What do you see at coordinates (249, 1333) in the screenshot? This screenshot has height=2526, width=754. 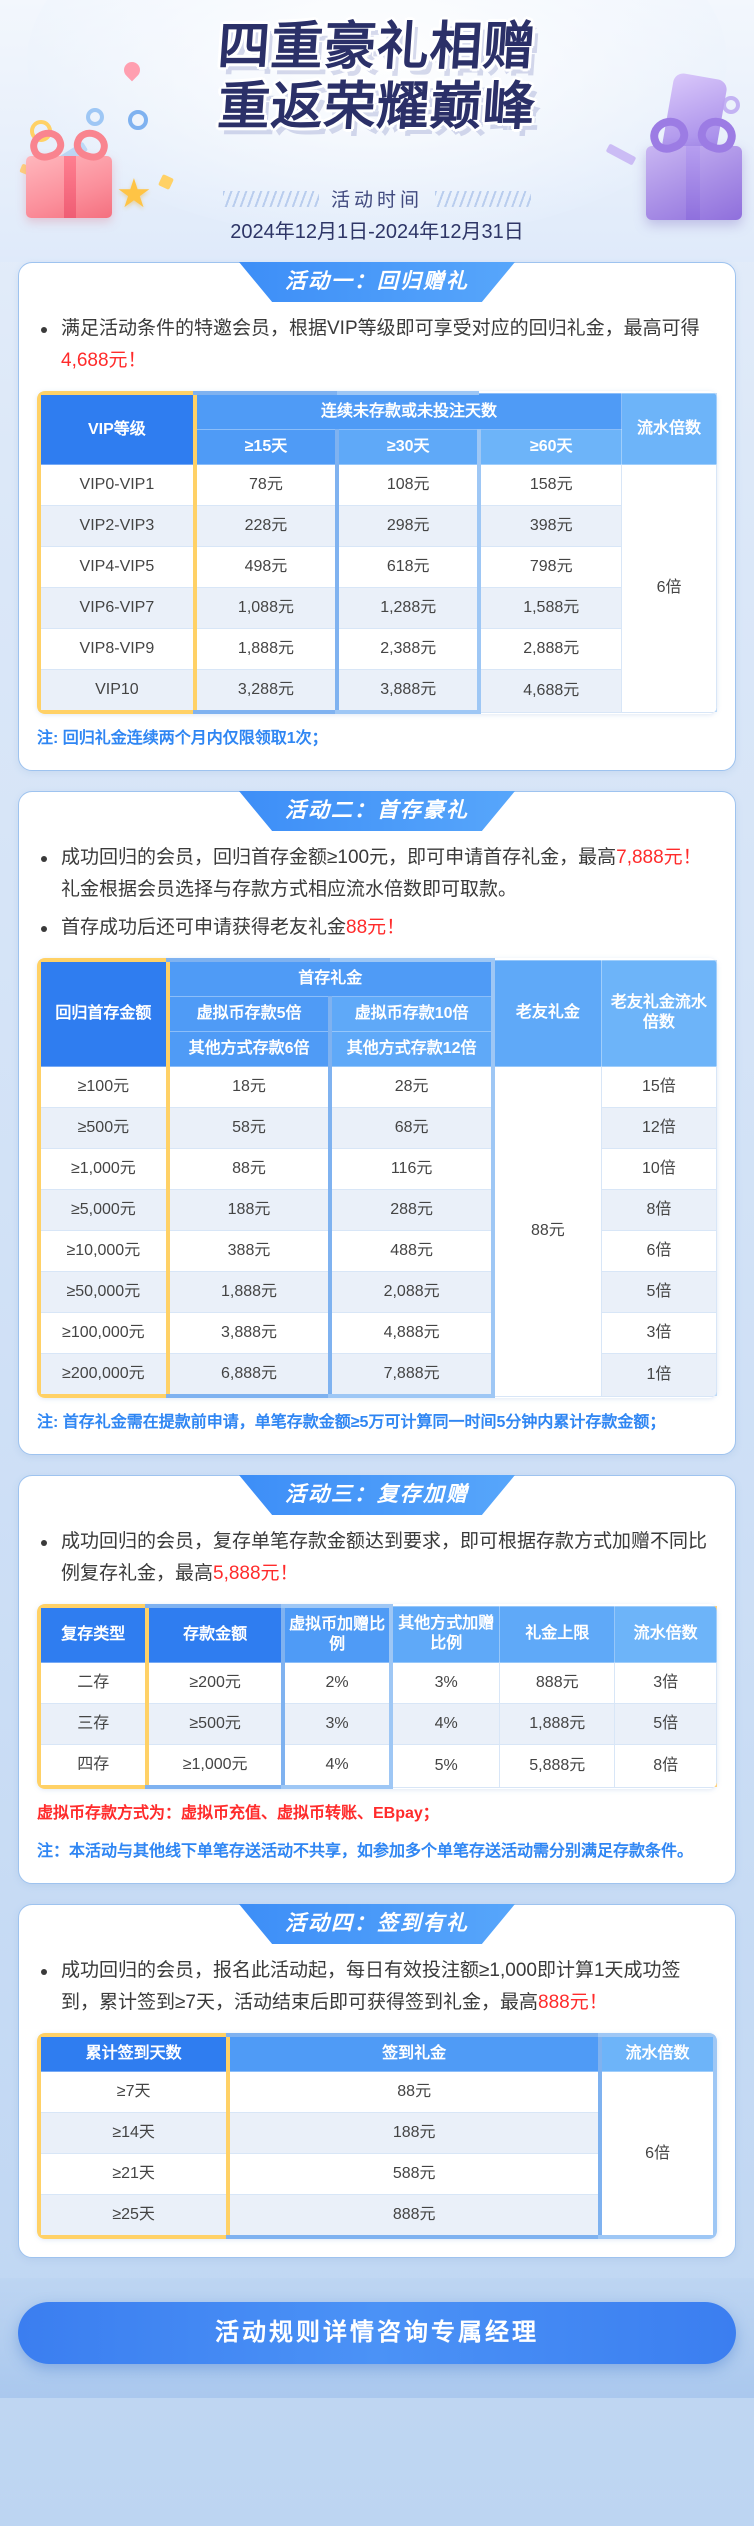 I see `cell-value: 3,888元` at bounding box center [249, 1333].